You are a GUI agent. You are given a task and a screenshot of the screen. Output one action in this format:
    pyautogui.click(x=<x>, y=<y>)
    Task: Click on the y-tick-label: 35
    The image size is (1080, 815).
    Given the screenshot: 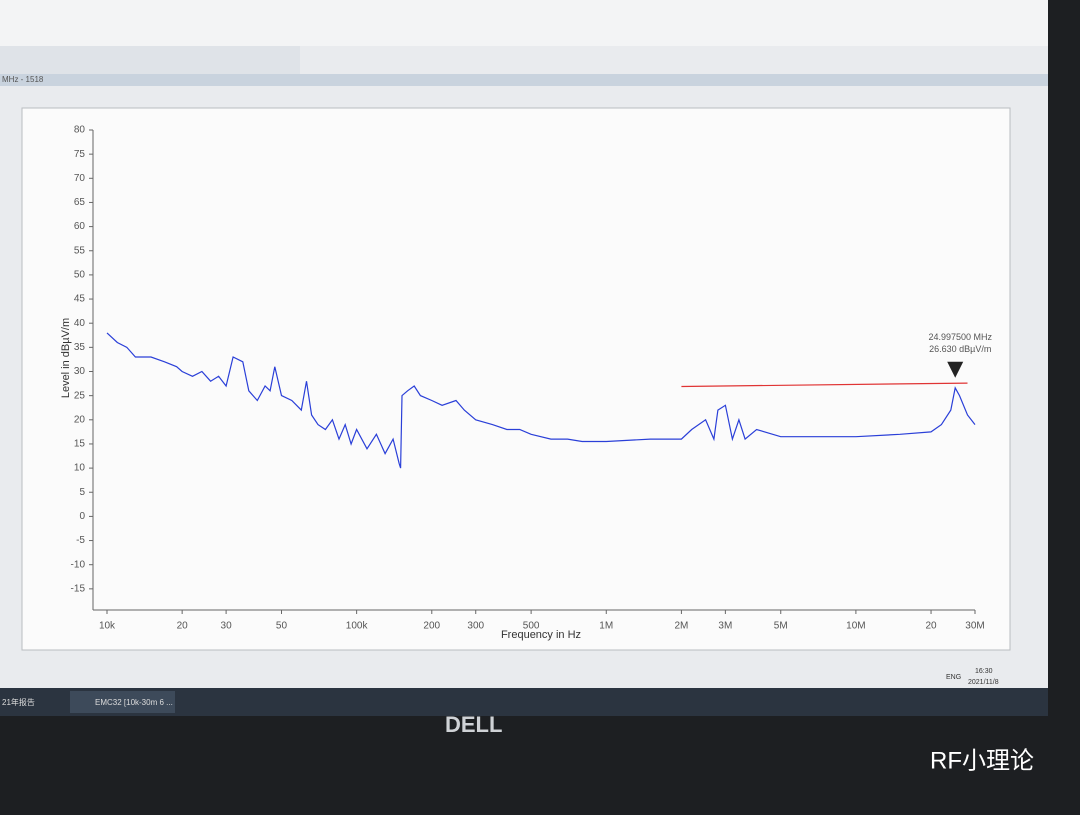 What is the action you would take?
    pyautogui.click(x=80, y=347)
    